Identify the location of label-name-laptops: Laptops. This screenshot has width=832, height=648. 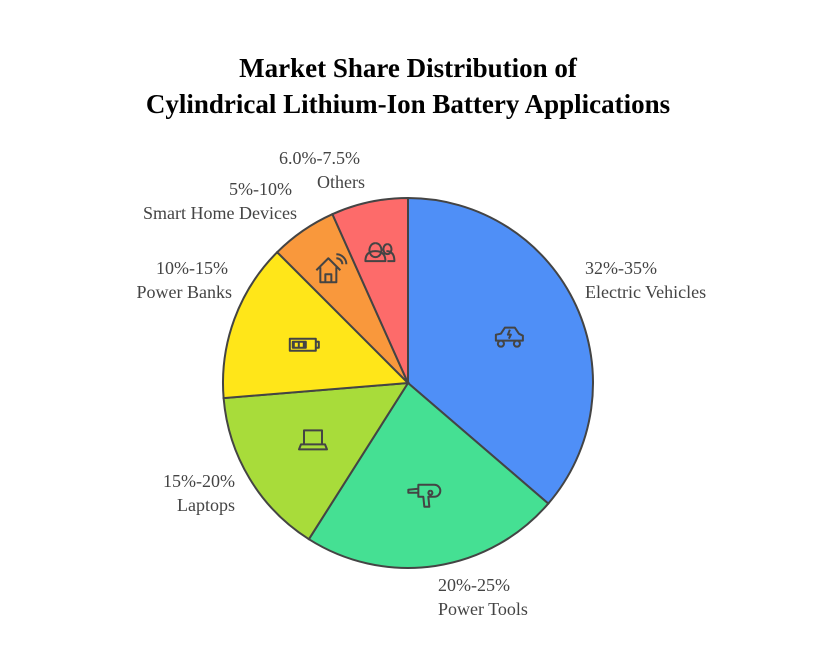
(206, 505).